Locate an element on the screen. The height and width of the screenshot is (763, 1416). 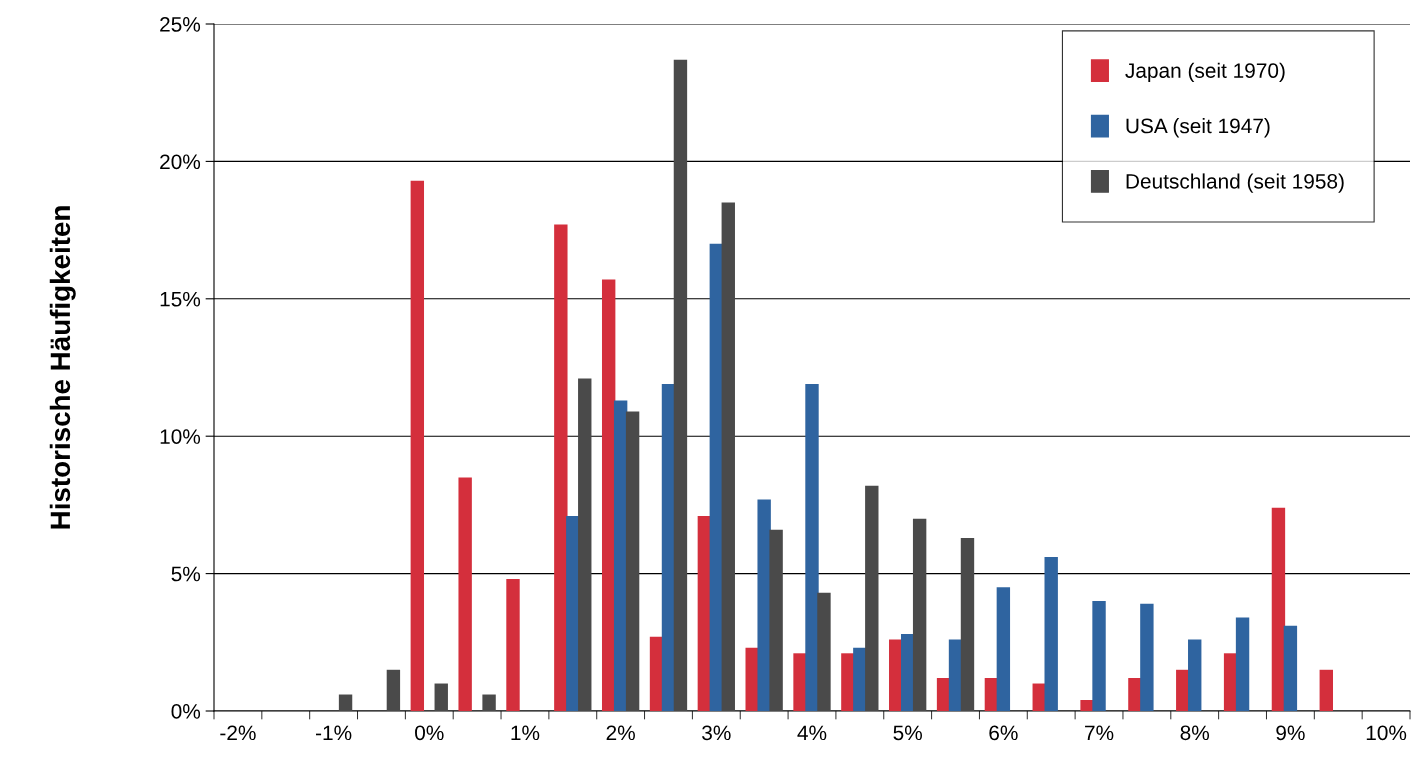
x-tick-label: 2% is located at coordinates (620, 733).